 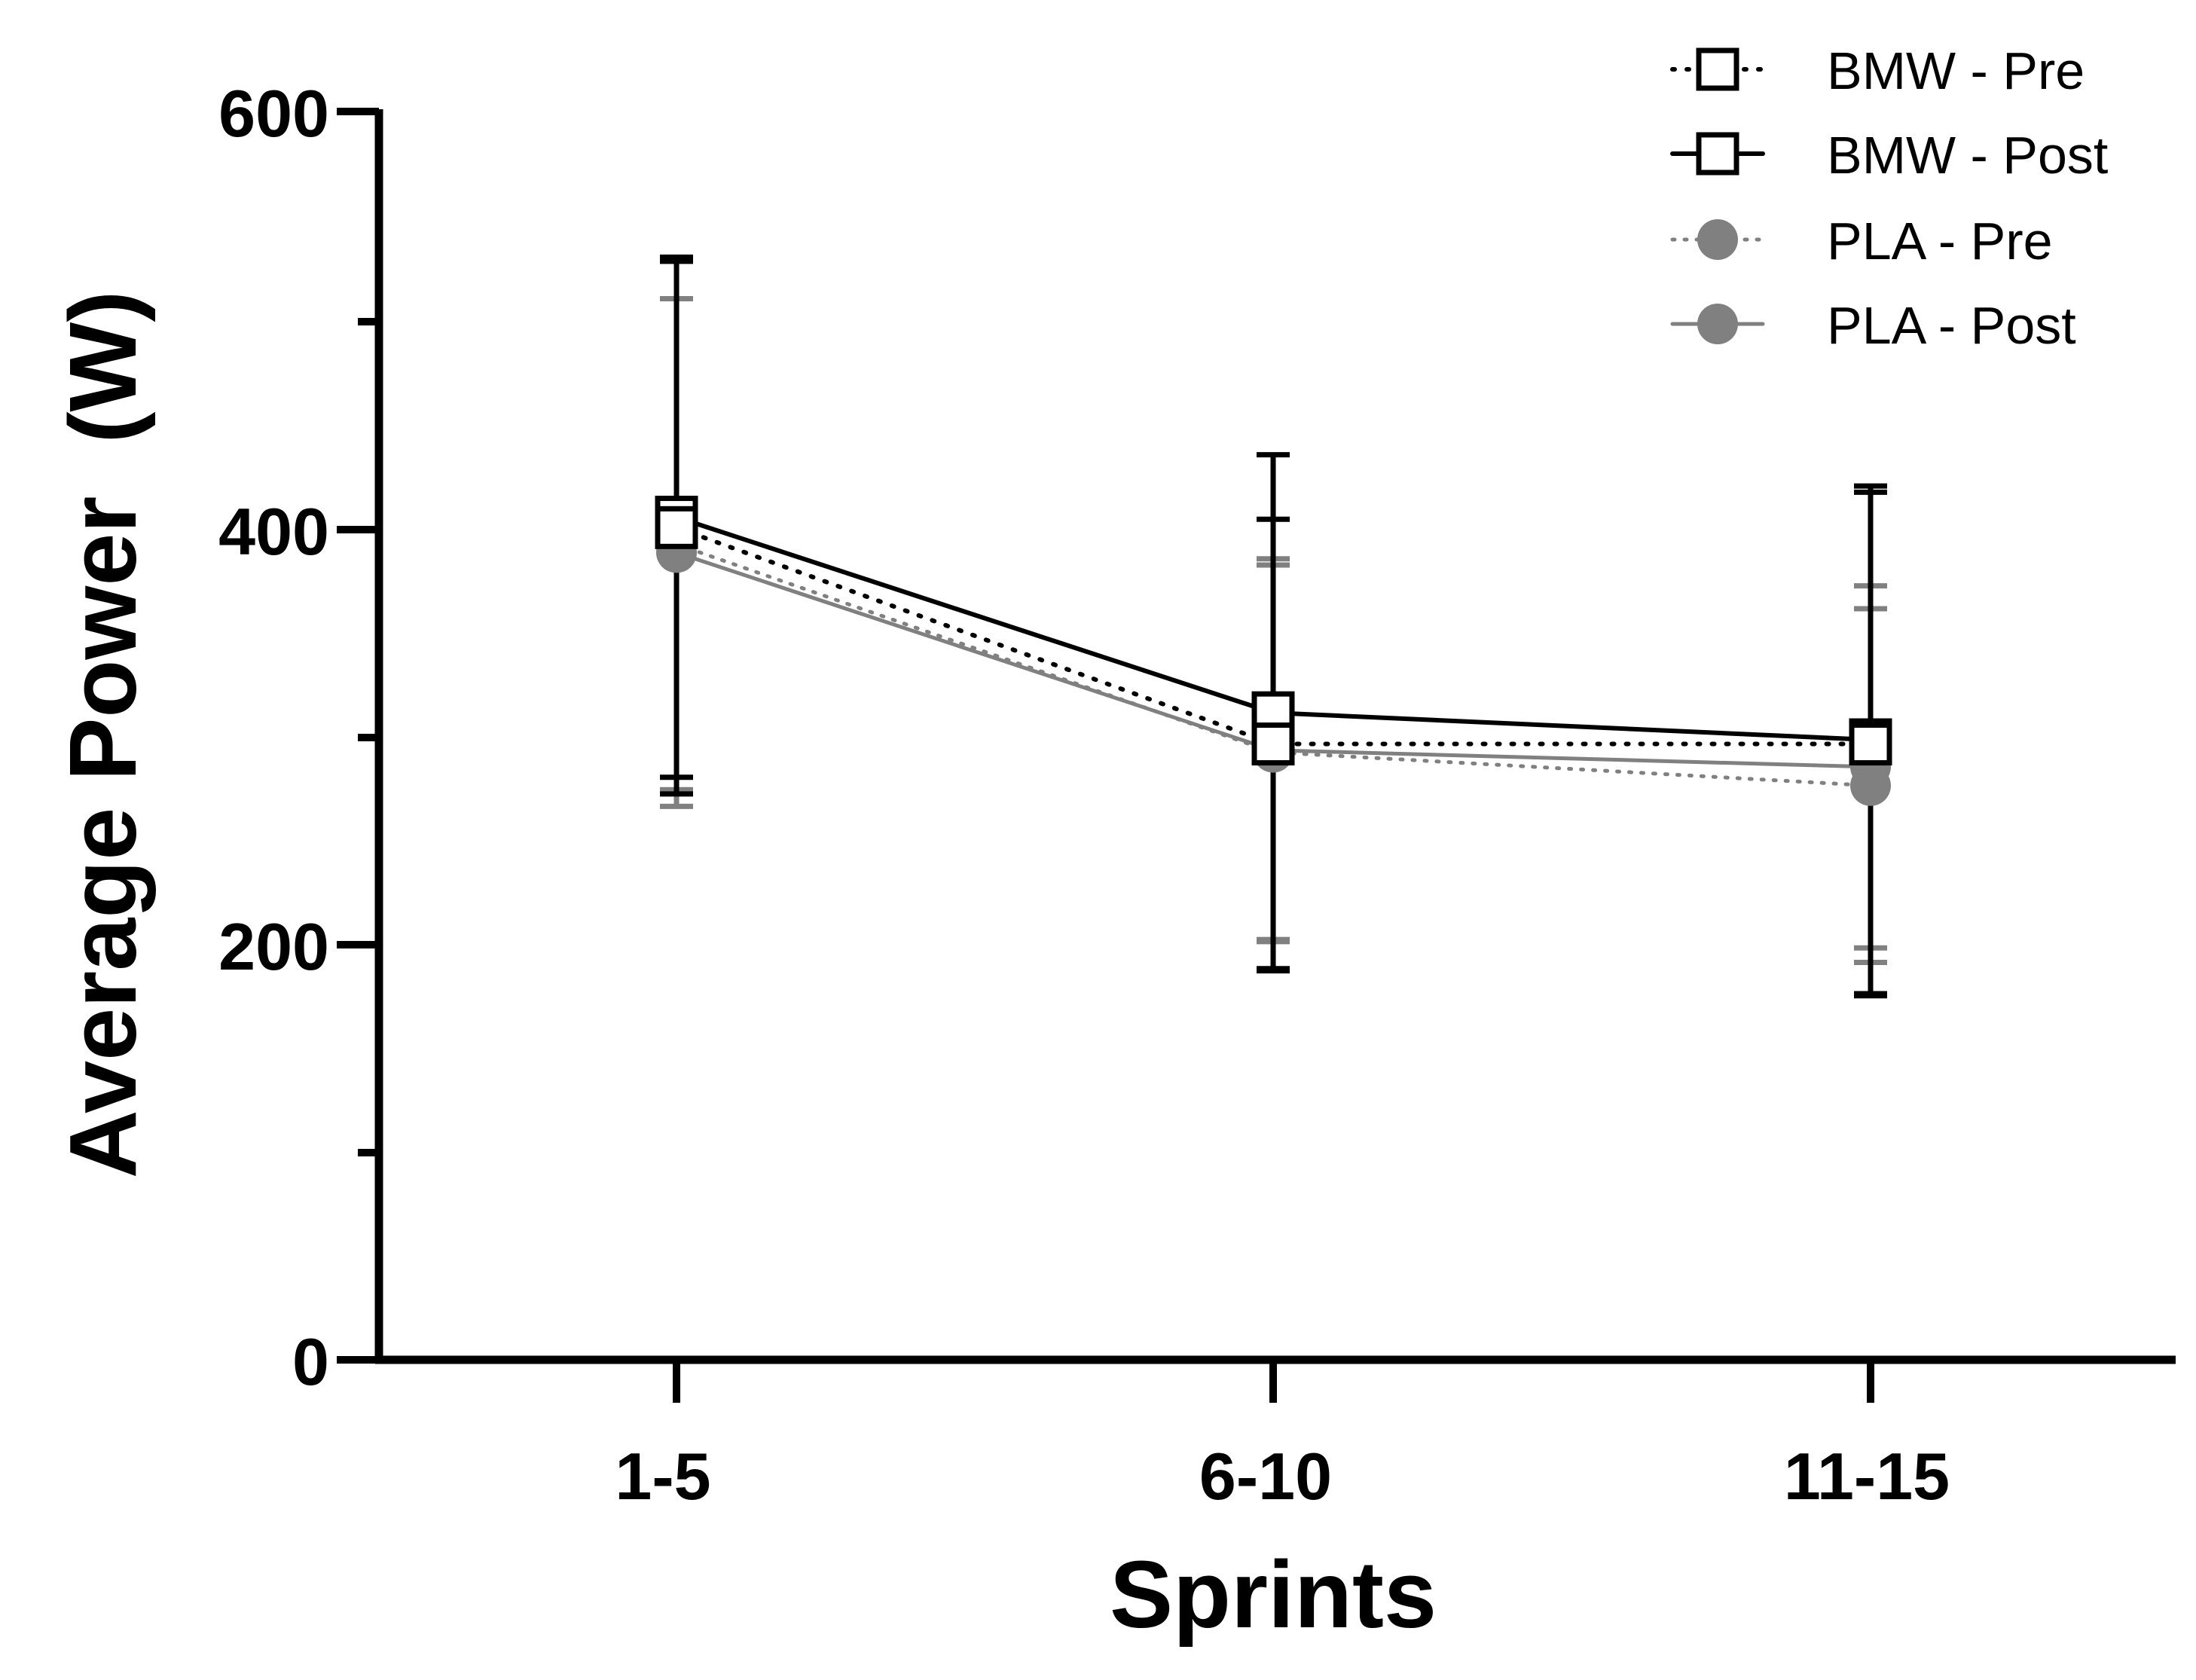 What do you see at coordinates (273, 113) in the screenshot?
I see `y-tick-label-600: 600` at bounding box center [273, 113].